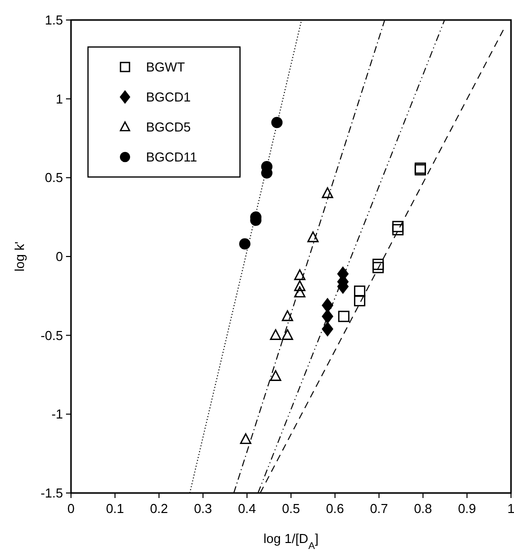 The width and height of the screenshot is (514, 554). I want to click on legend-label: BGCD5, so click(168, 127).